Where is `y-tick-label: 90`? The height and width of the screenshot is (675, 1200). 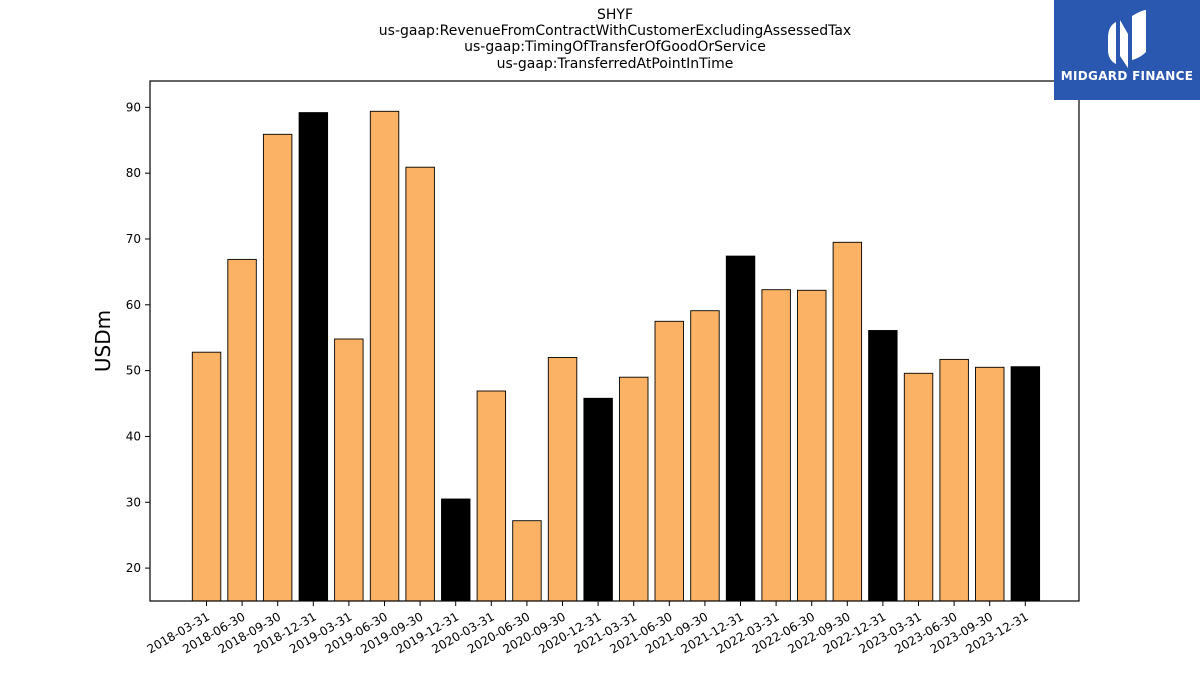
y-tick-label: 90 is located at coordinates (133, 107).